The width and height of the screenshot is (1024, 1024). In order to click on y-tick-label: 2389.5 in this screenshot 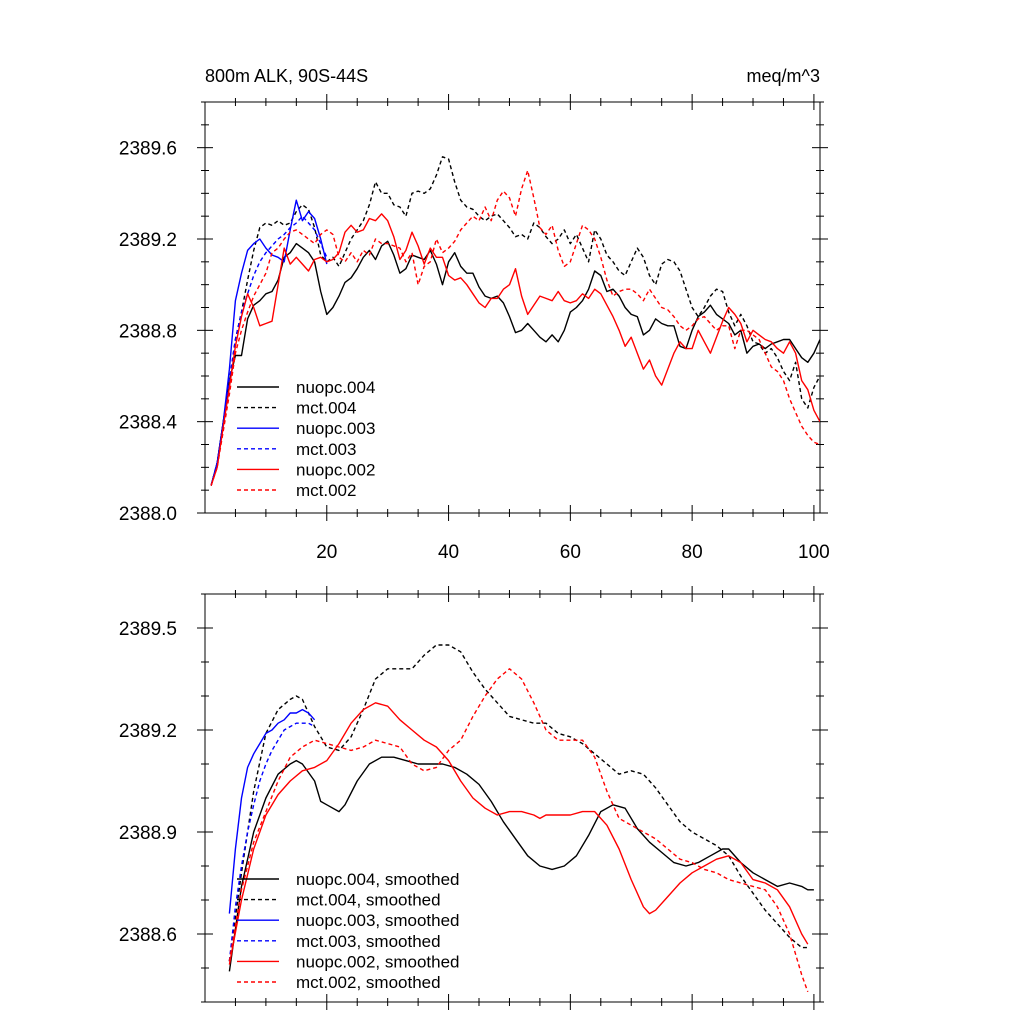, I will do `click(148, 629)`.